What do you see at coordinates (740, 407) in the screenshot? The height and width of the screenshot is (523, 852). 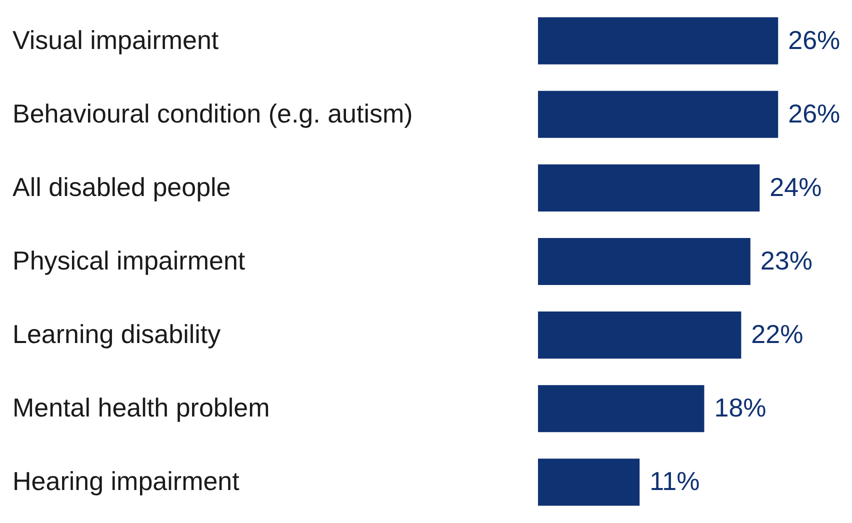 I see `data-label: 18%` at bounding box center [740, 407].